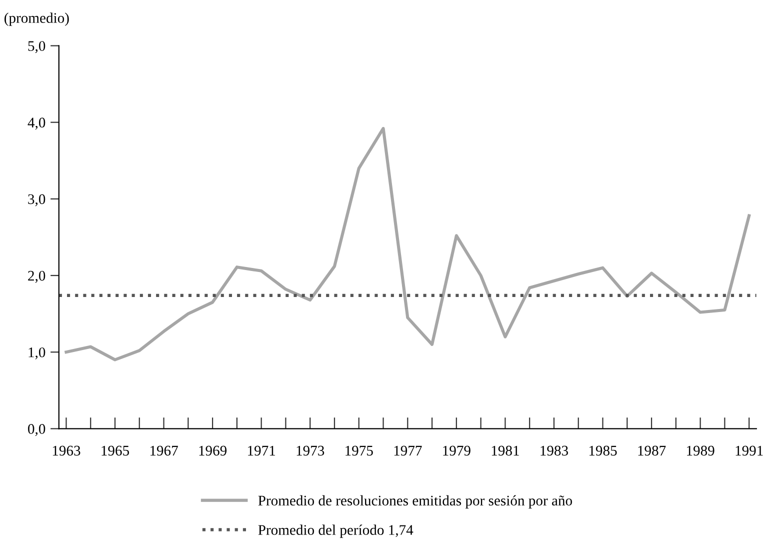 This screenshot has height=551, width=775. Describe the element at coordinates (36, 19) in the screenshot. I see `y-axis-title: (promedio)` at that location.